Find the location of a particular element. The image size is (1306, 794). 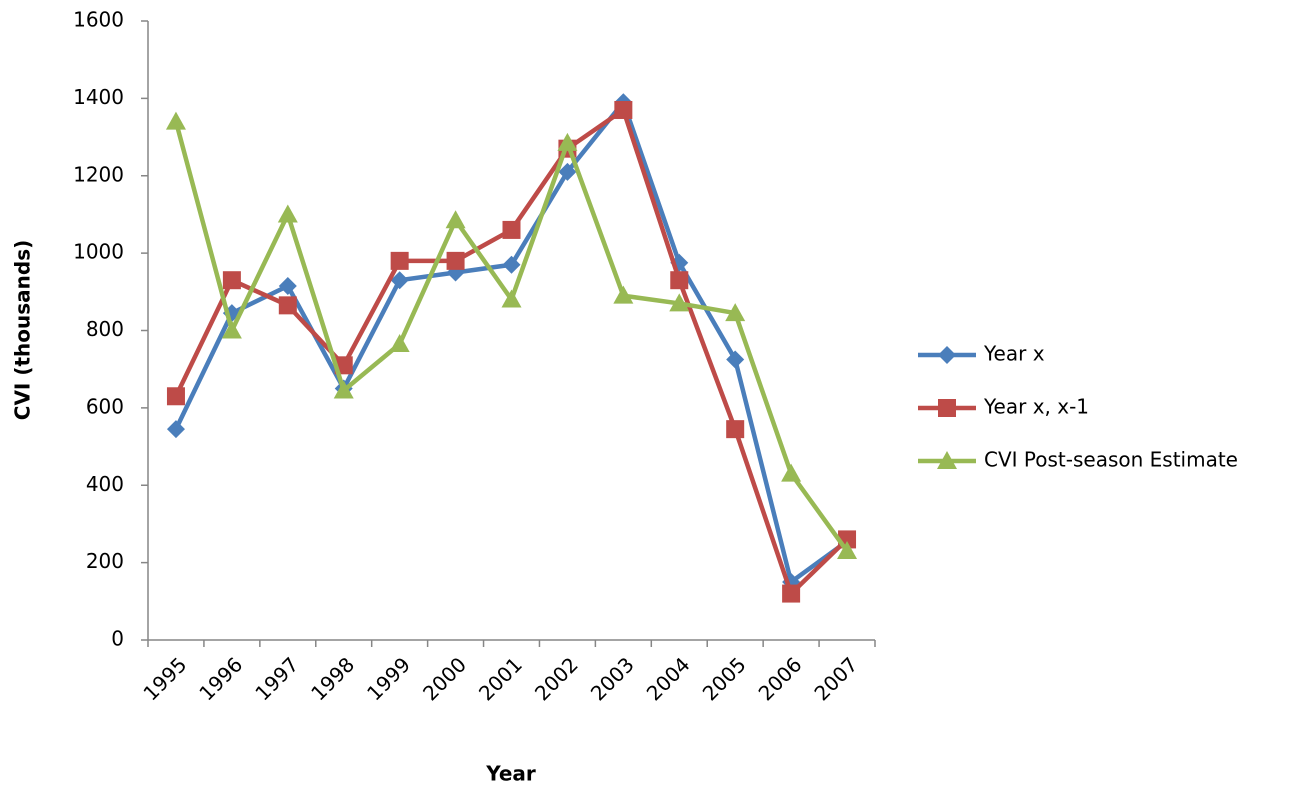

x-tick-label: 1995 is located at coordinates (164, 678).